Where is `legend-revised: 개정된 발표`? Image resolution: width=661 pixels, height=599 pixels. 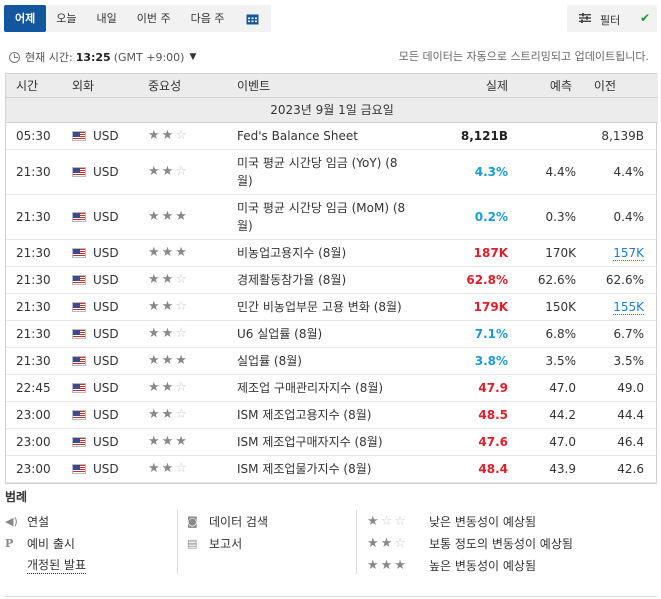 legend-revised: 개정된 발표 is located at coordinates (57, 566).